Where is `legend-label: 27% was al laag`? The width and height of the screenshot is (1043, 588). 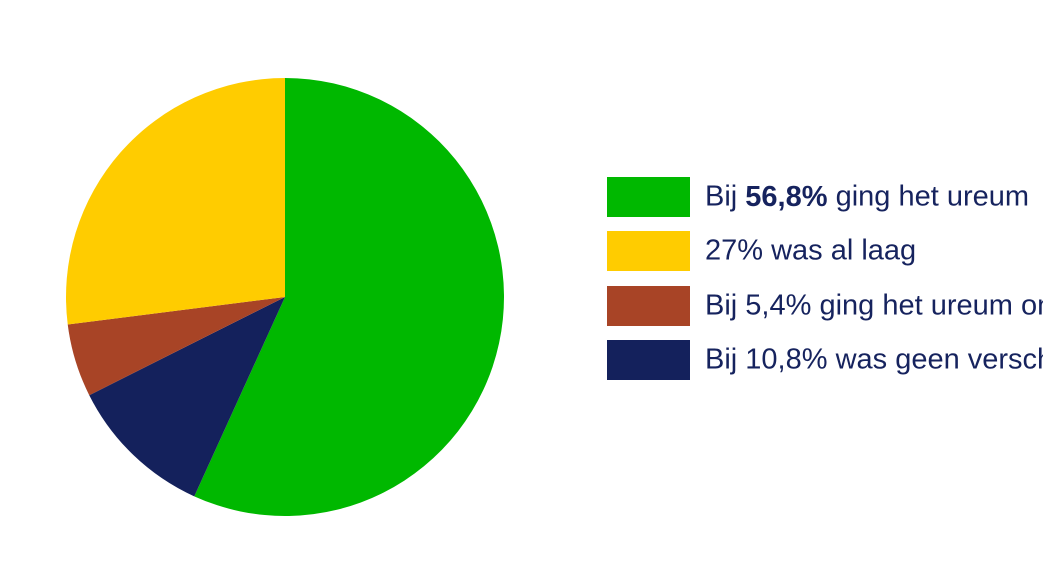
legend-label: 27% was al laag is located at coordinates (810, 251).